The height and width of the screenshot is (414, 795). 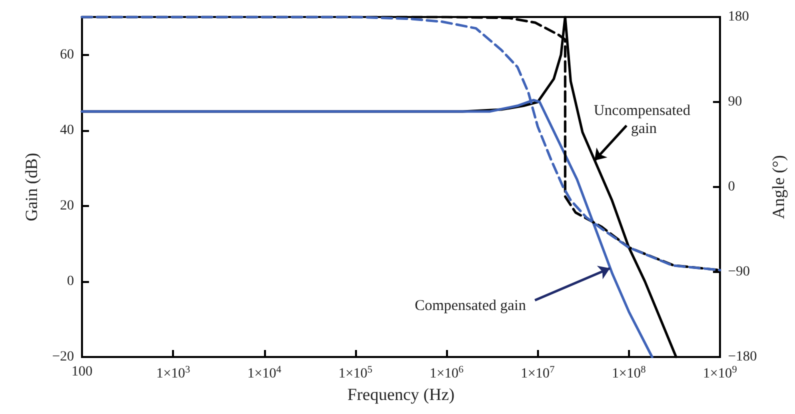 What do you see at coordinates (739, 272) in the screenshot?
I see `y2-tick-label: −90` at bounding box center [739, 272].